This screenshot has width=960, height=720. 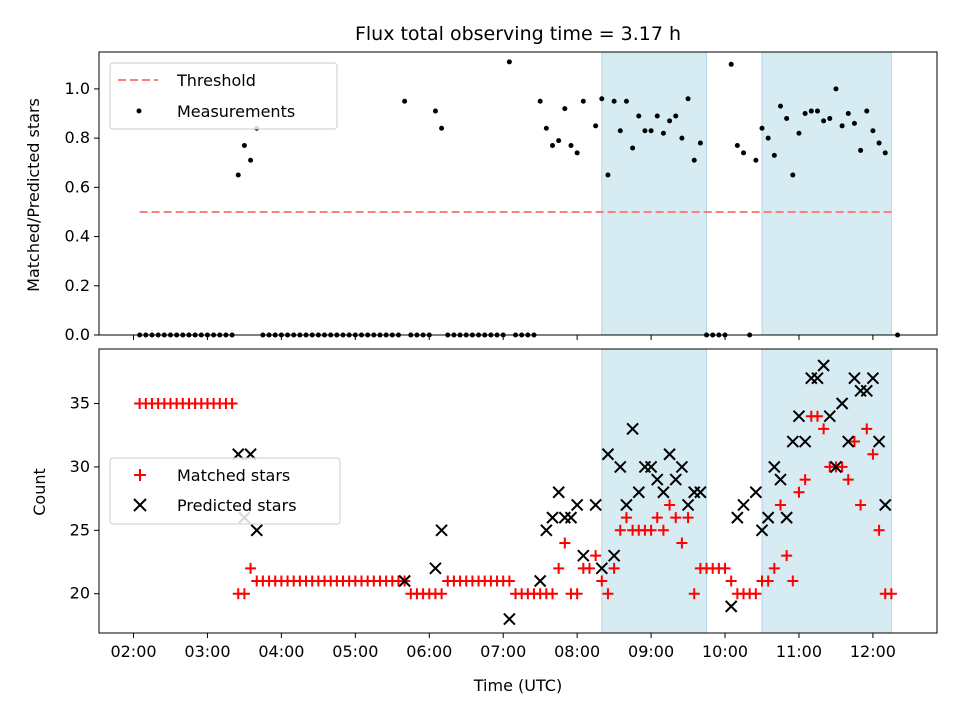 What do you see at coordinates (873, 651) in the screenshot?
I see `bottom-x-tick-label: 12:00` at bounding box center [873, 651].